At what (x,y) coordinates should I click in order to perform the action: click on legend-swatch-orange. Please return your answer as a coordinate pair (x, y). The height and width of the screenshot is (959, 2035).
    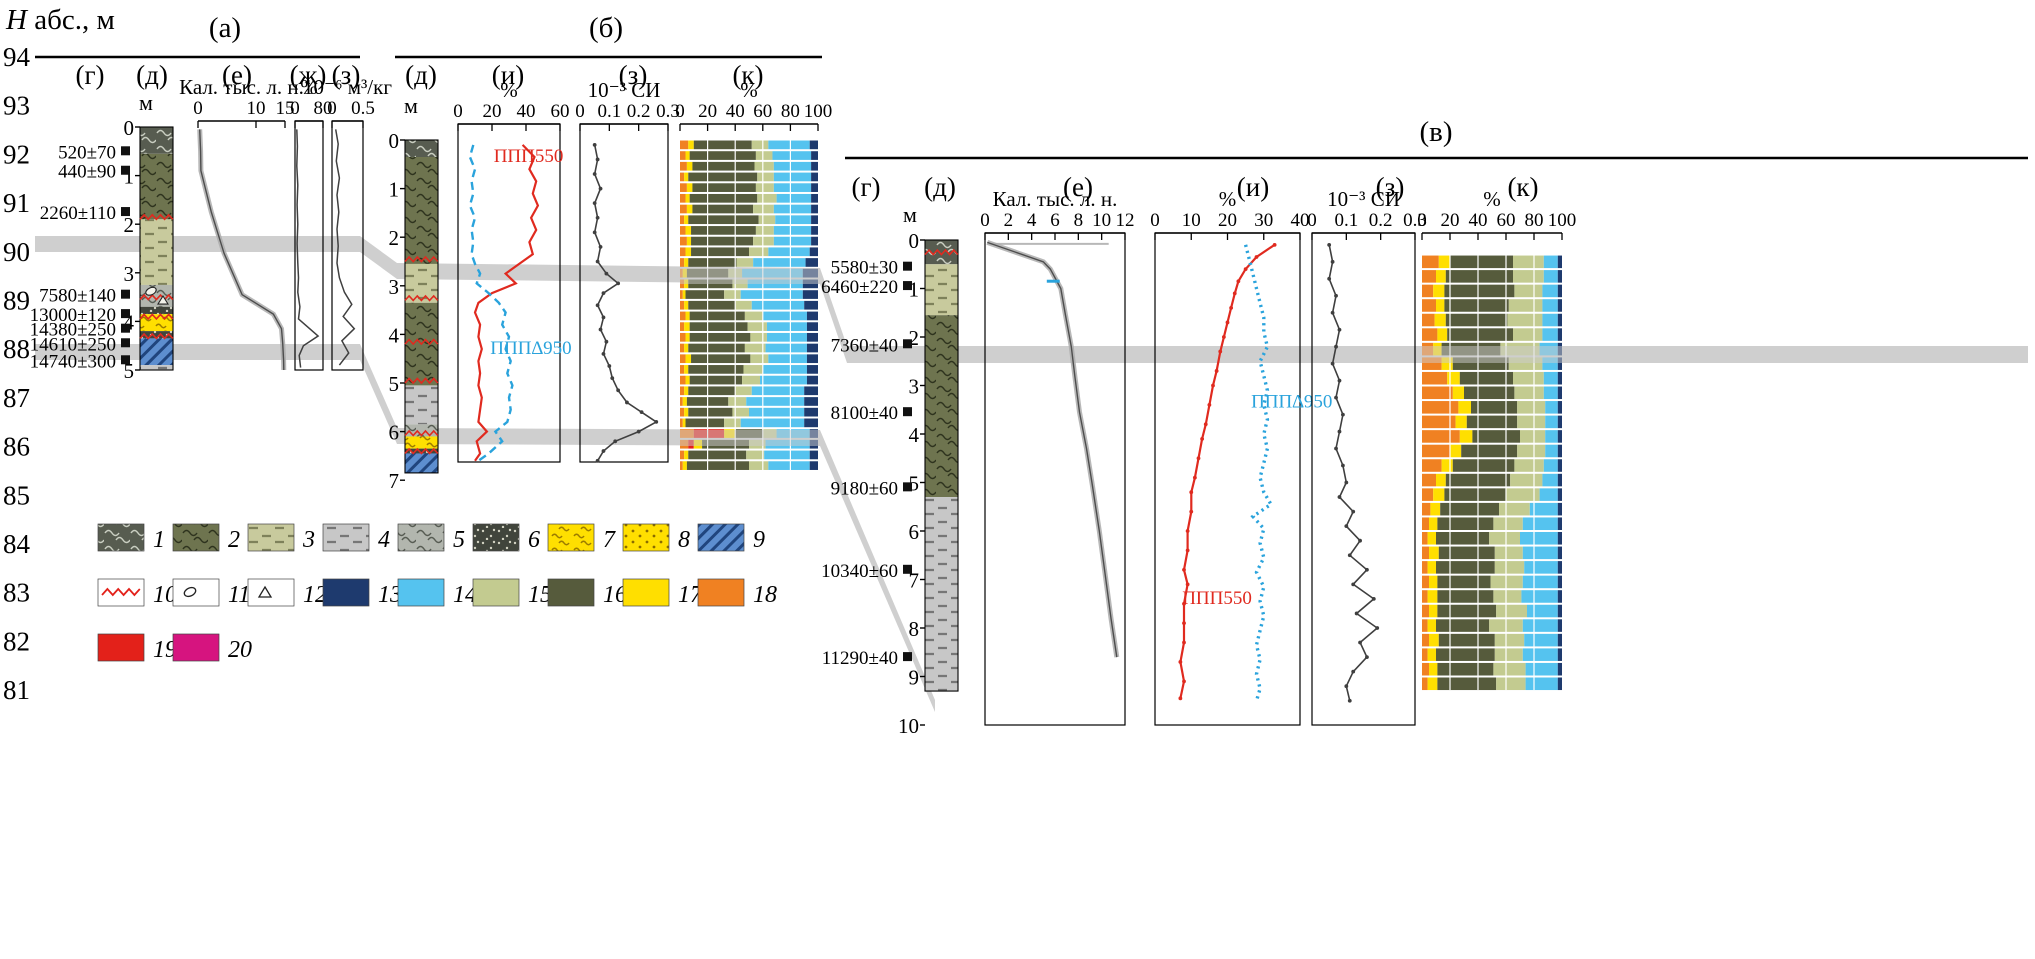
    Looking at the image, I should click on (721, 592).